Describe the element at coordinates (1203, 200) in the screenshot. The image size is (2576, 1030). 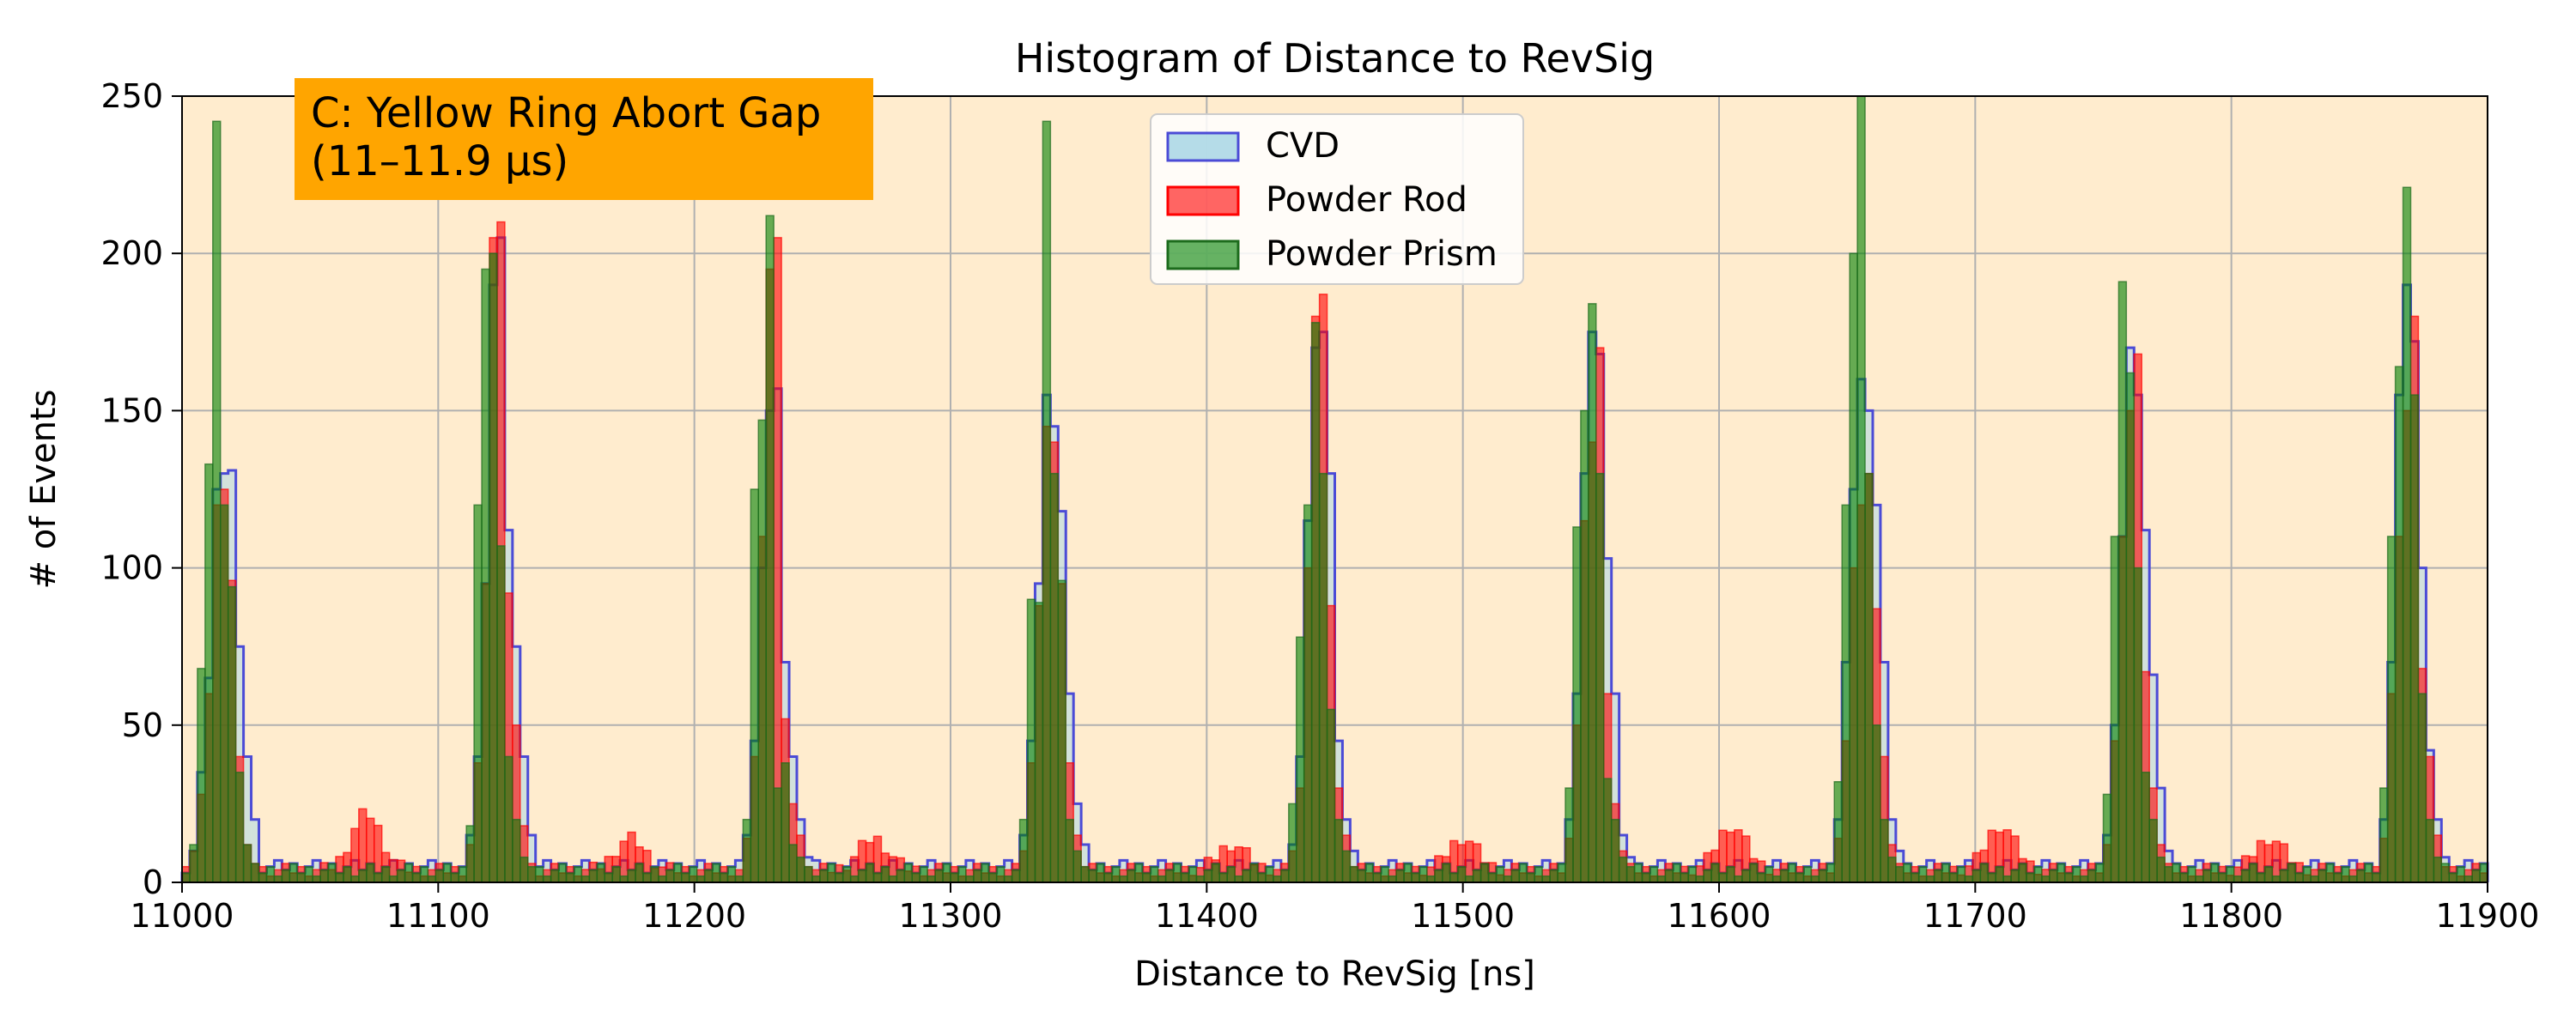
I see `legend-swatch` at that location.